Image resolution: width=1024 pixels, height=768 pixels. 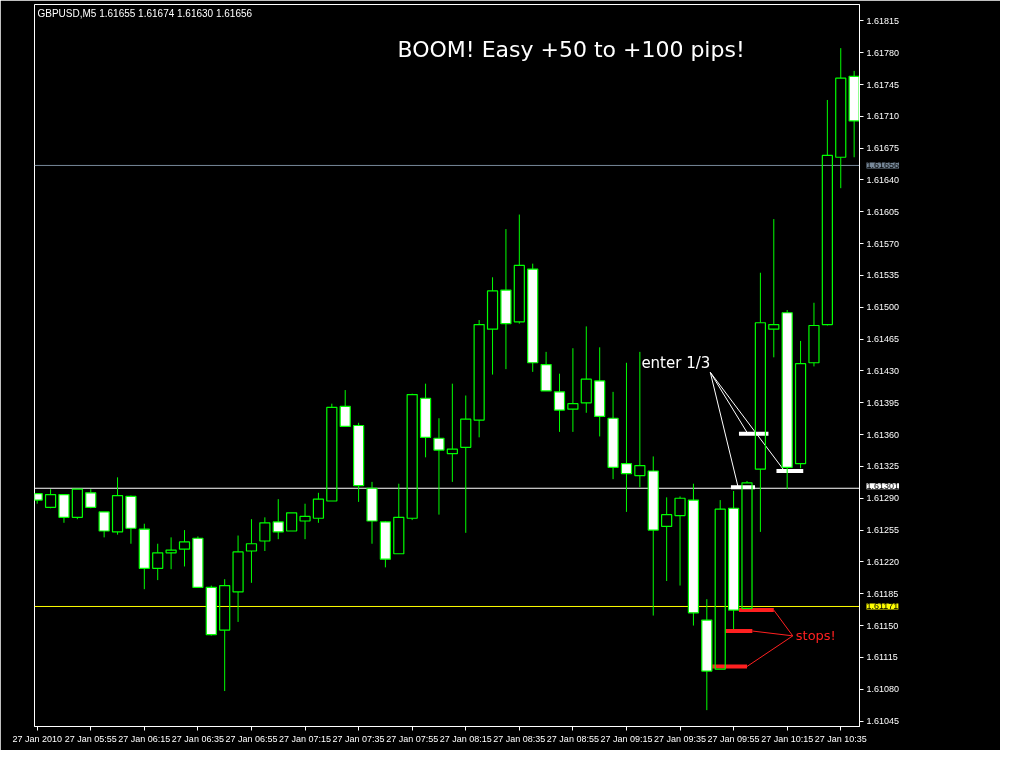 What do you see at coordinates (882, 593) in the screenshot?
I see `y-tick-label: 1.61185` at bounding box center [882, 593].